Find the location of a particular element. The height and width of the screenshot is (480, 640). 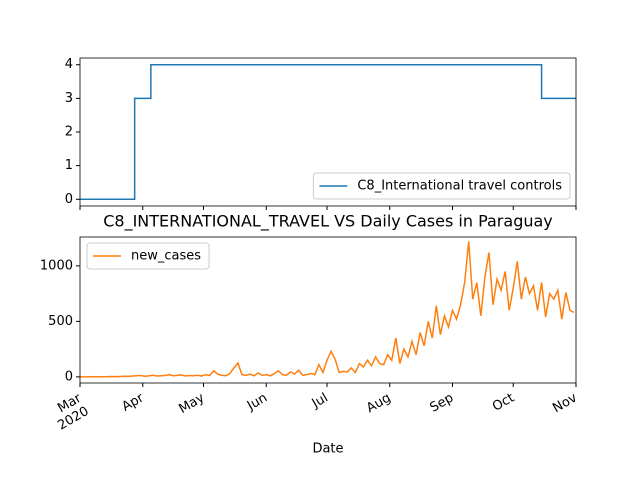

legend-label: new_cases is located at coordinates (166, 256).